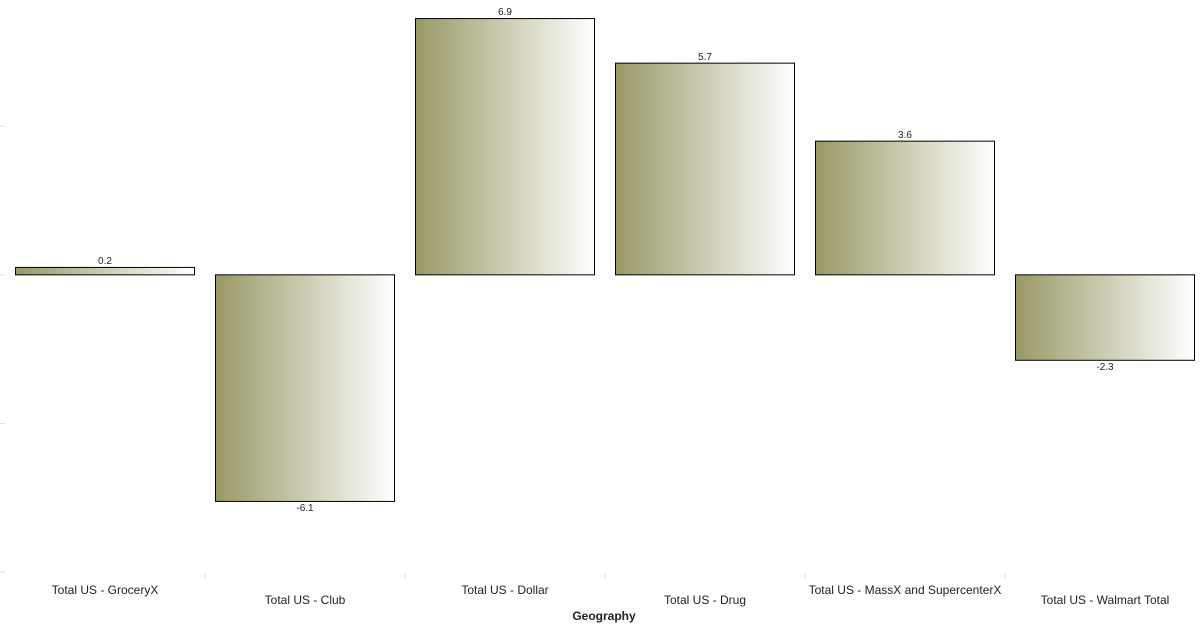 This screenshot has height=632, width=1200. What do you see at coordinates (105, 590) in the screenshot?
I see `x-tick-label: Total US - GroceryX` at bounding box center [105, 590].